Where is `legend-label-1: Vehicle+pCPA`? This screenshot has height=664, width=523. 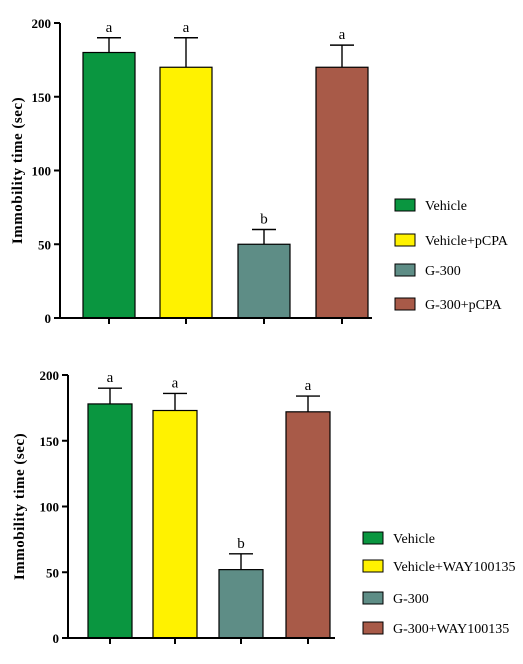
legend-label-1: Vehicle+pCPA is located at coordinates (467, 241).